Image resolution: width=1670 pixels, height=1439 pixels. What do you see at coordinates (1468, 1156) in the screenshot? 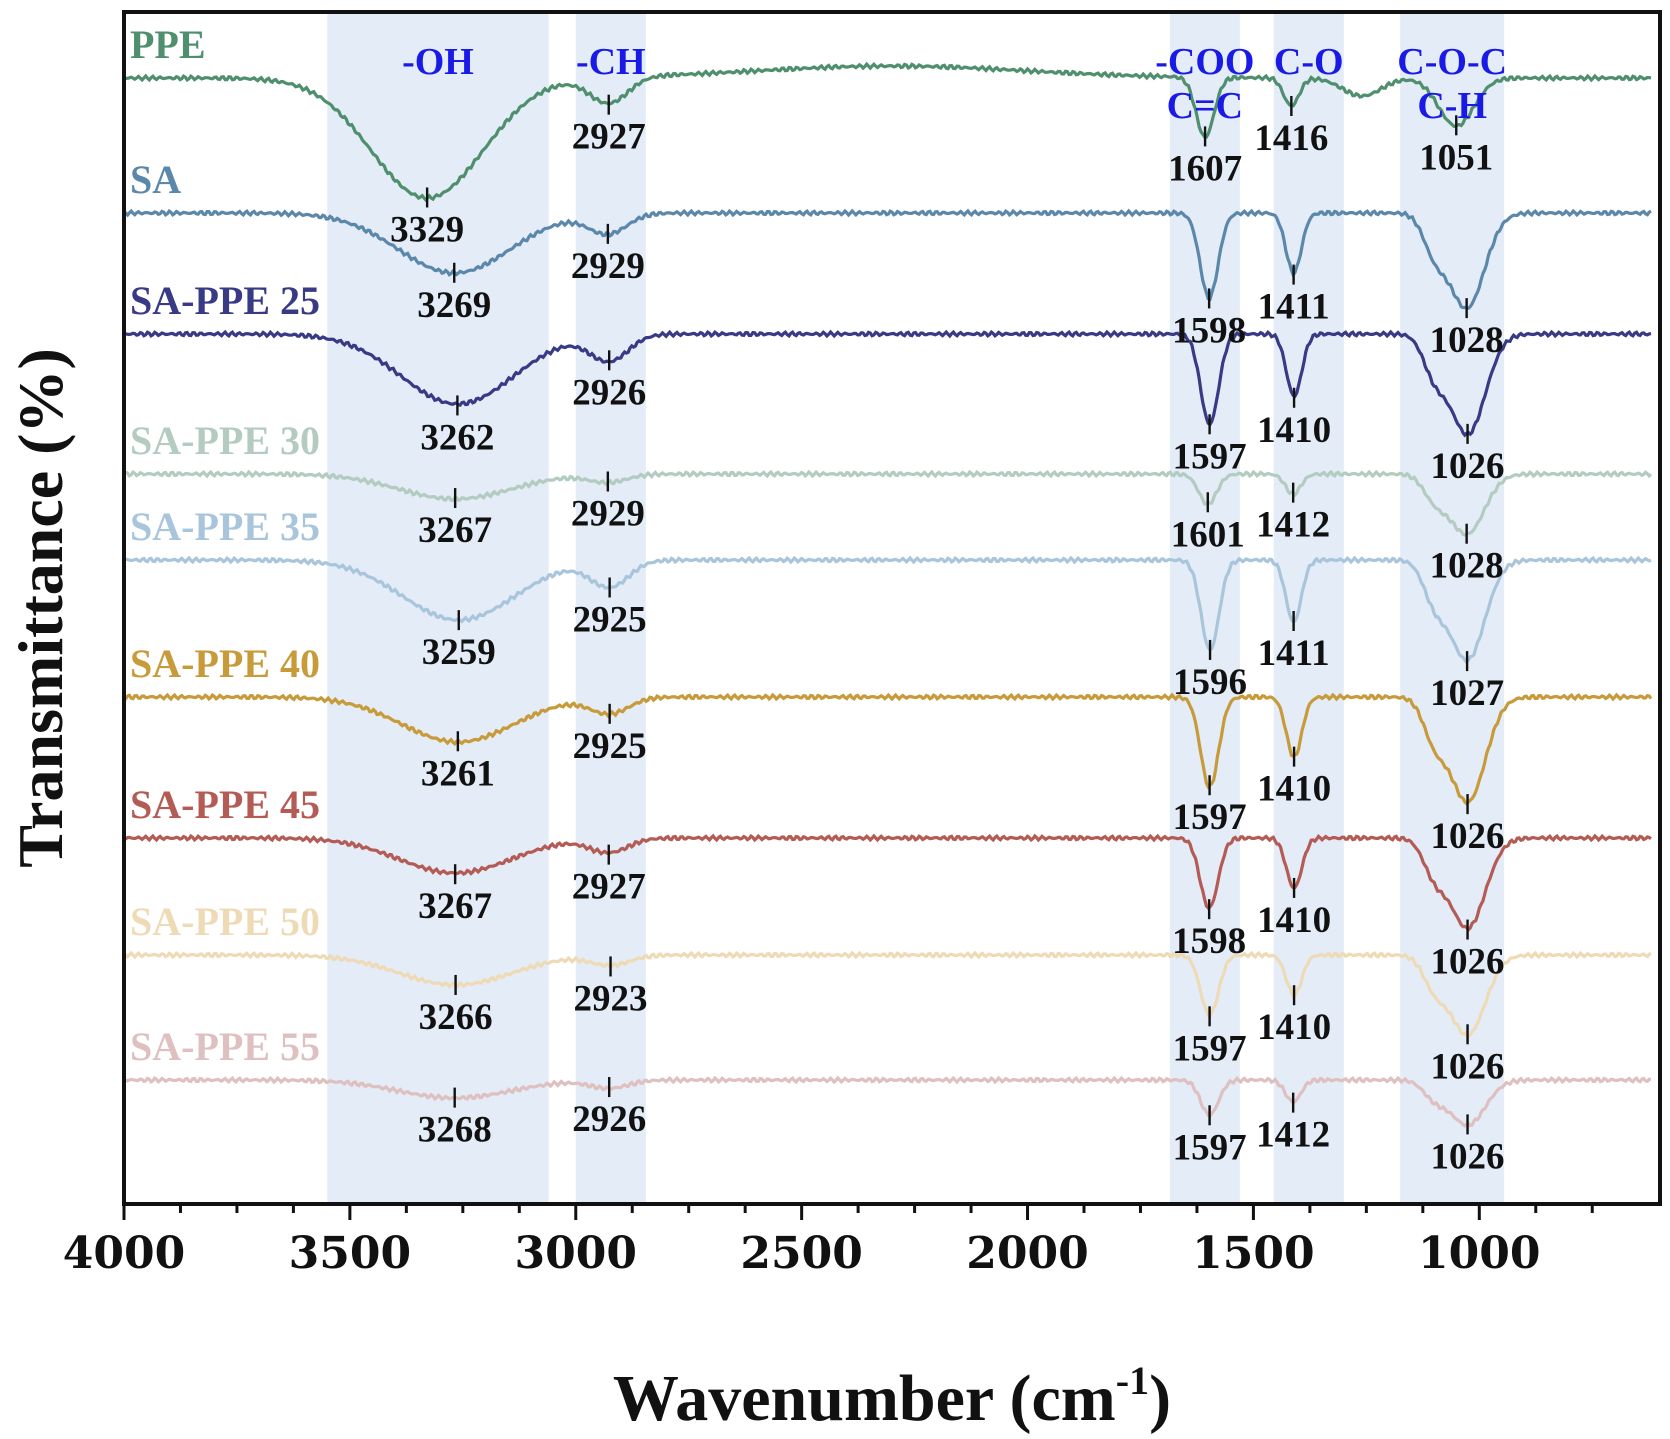
I see `peak-label-8-4: 1026` at bounding box center [1468, 1156].